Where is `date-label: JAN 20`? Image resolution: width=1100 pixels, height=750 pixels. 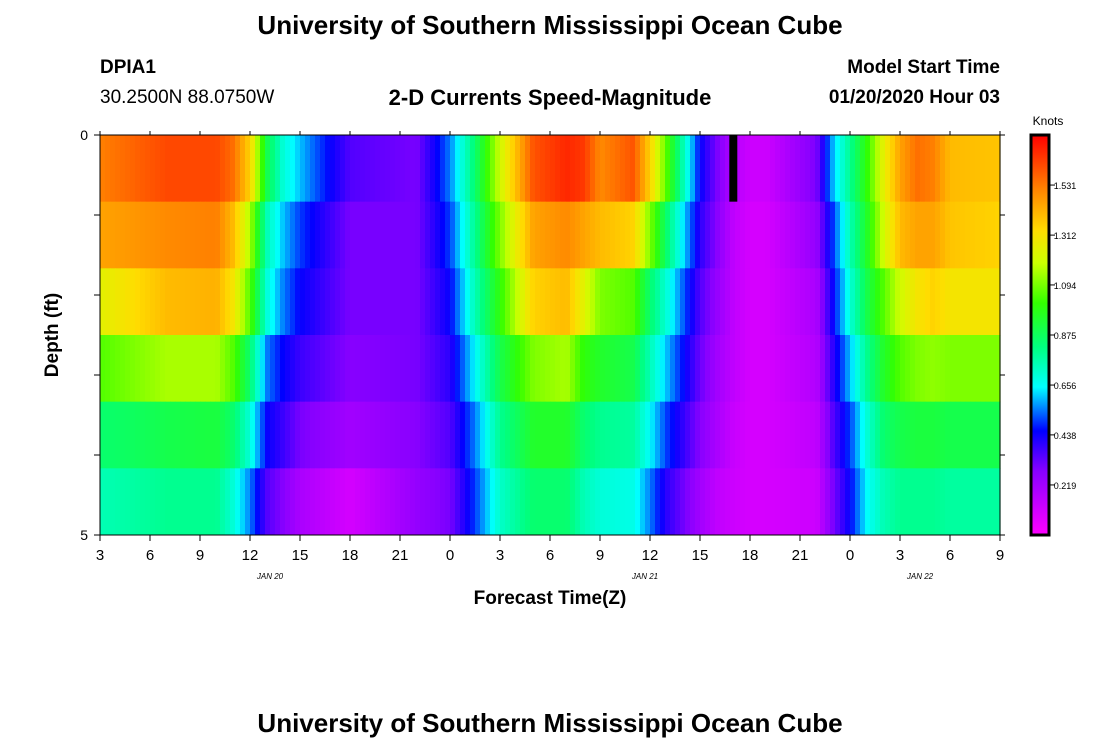 date-label: JAN 20 is located at coordinates (270, 576).